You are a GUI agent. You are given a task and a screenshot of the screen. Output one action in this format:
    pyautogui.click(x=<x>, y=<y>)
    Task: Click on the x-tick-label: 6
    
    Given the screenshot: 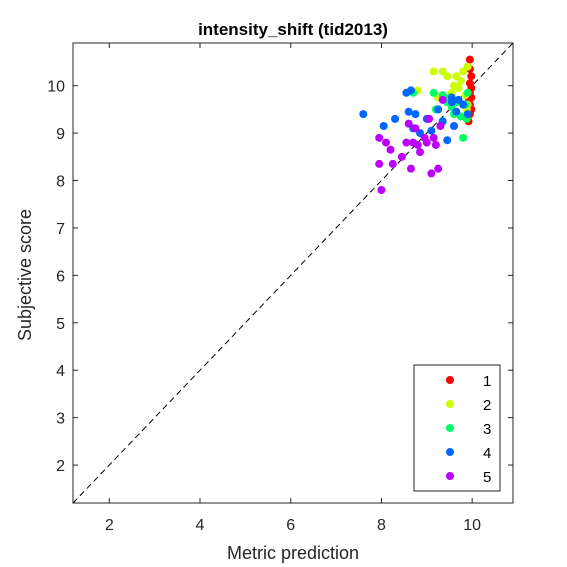 What is the action you would take?
    pyautogui.click(x=290, y=525)
    